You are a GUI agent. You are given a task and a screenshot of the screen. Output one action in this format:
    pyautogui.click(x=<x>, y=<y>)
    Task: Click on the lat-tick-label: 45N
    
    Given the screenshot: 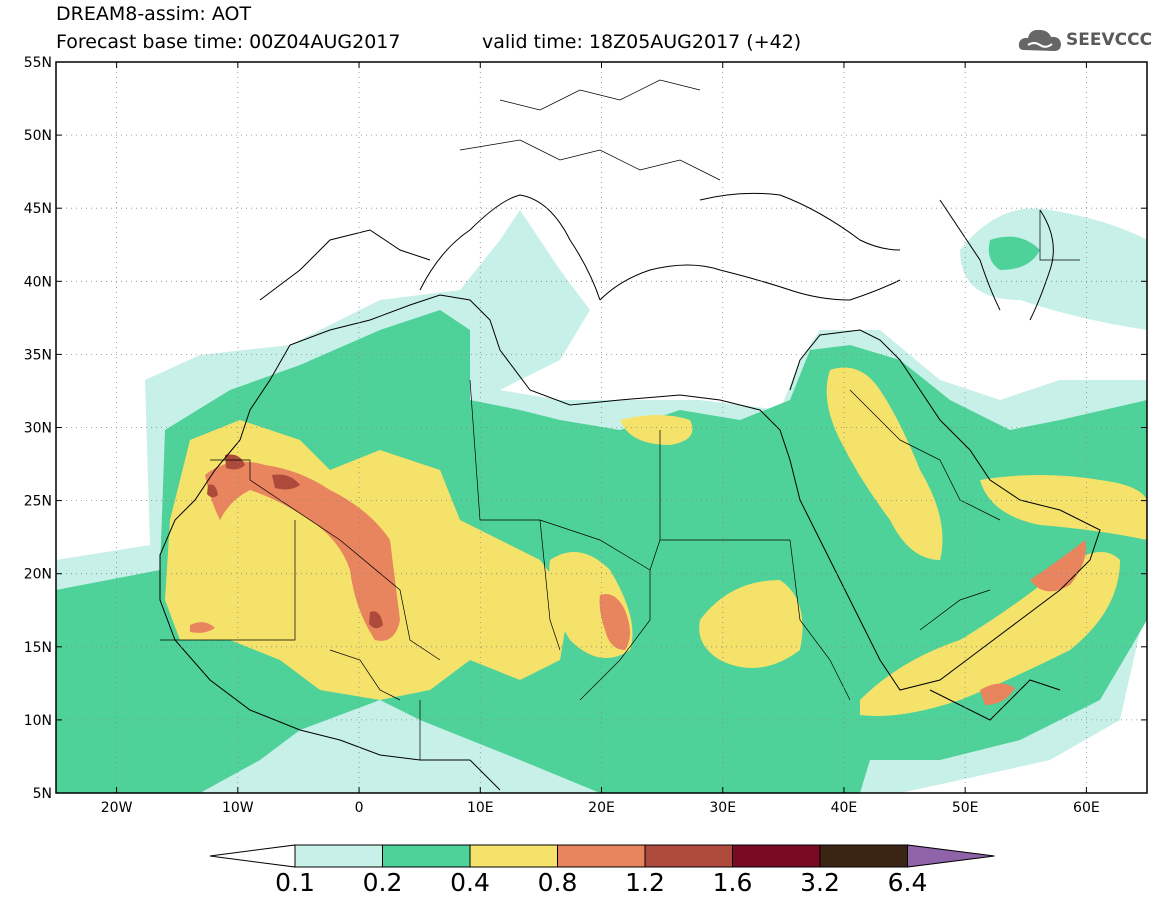 What is the action you would take?
    pyautogui.click(x=38, y=209)
    